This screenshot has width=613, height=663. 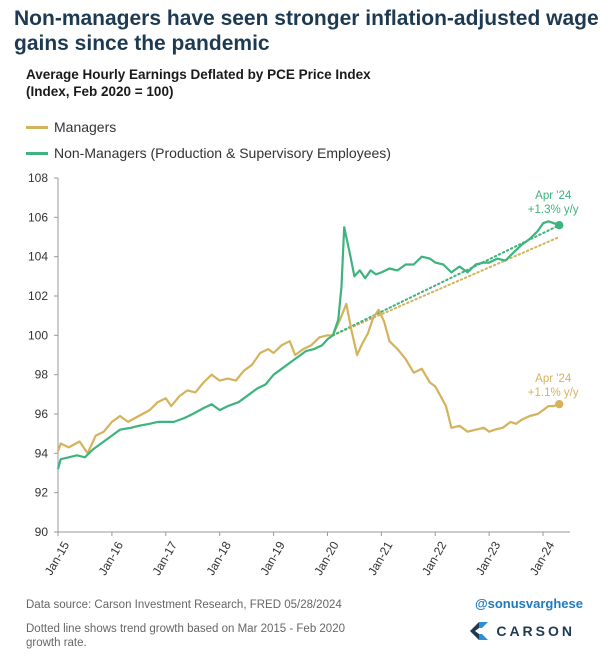 I want to click on subtitle-line-2: (Index, Feb 2020 = 100), so click(x=100, y=91).